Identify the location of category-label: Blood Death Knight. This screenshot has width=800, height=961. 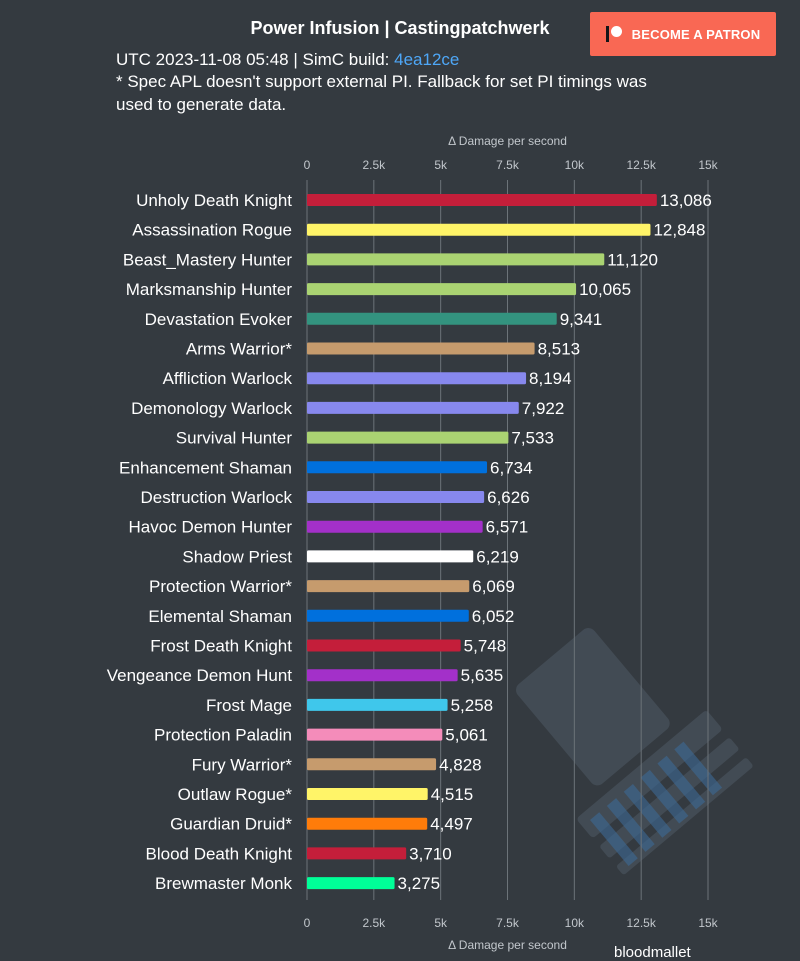
(219, 853).